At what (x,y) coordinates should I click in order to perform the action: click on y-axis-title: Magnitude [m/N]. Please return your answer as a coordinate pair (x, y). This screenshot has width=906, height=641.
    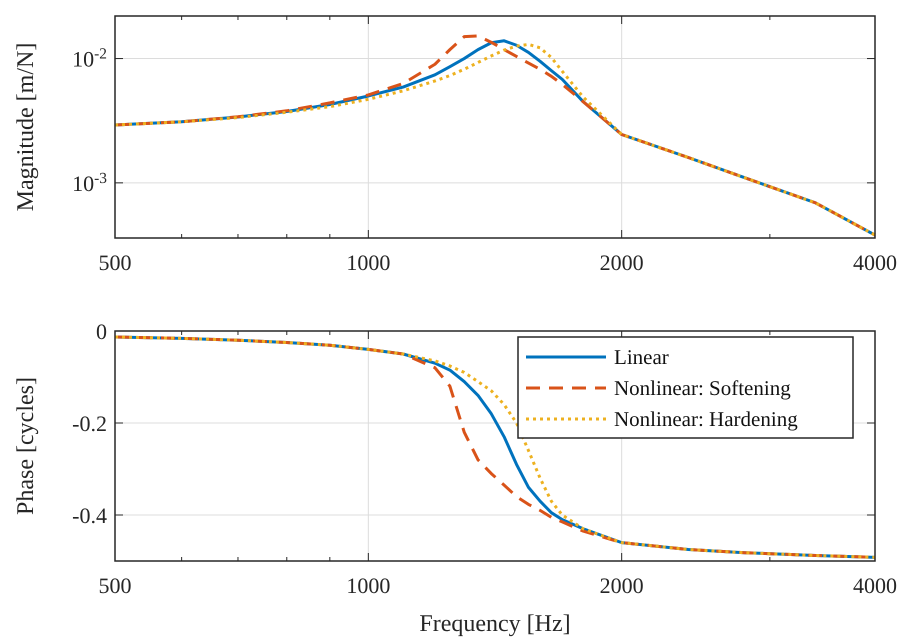
    Looking at the image, I should click on (26, 127).